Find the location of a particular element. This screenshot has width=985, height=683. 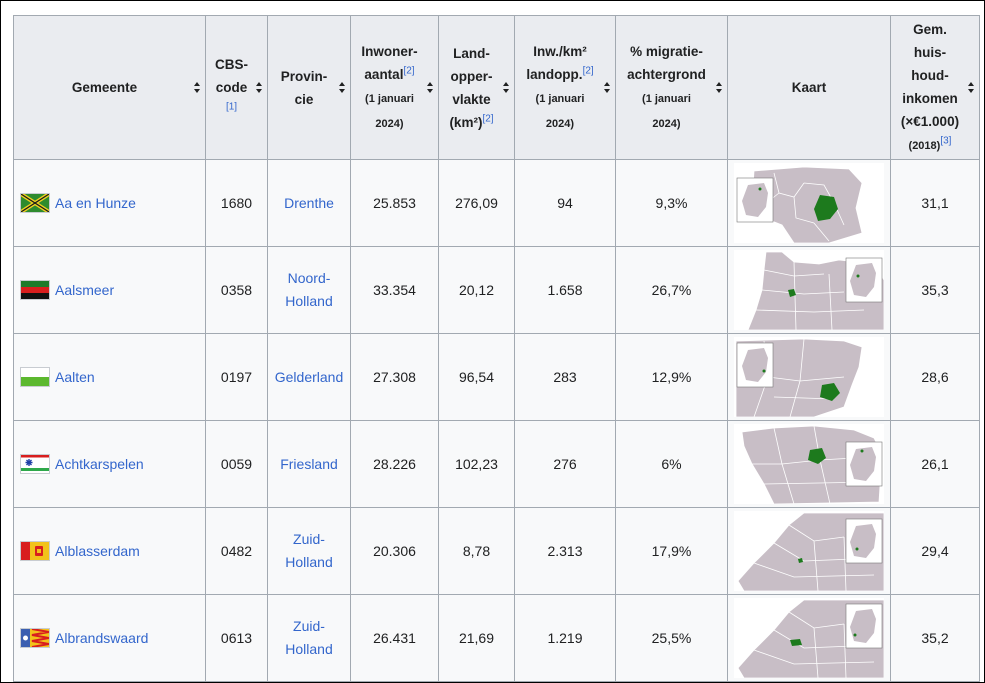

provincie-link: Noord- Holland is located at coordinates (309, 289).